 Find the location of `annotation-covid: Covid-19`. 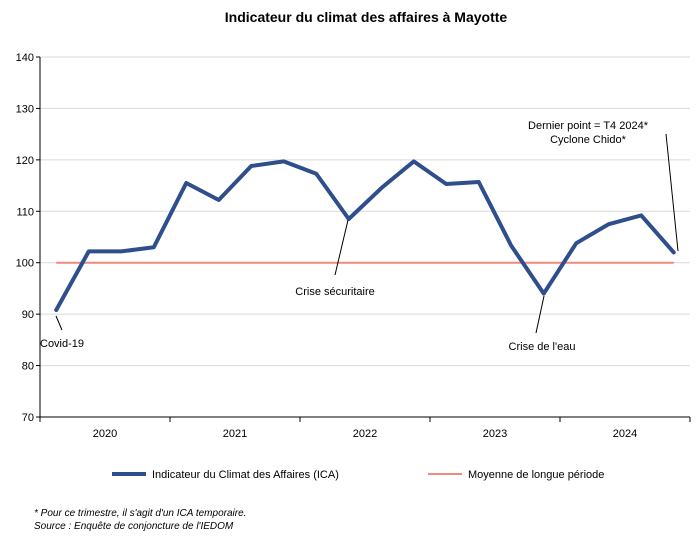

annotation-covid: Covid-19 is located at coordinates (62, 344).